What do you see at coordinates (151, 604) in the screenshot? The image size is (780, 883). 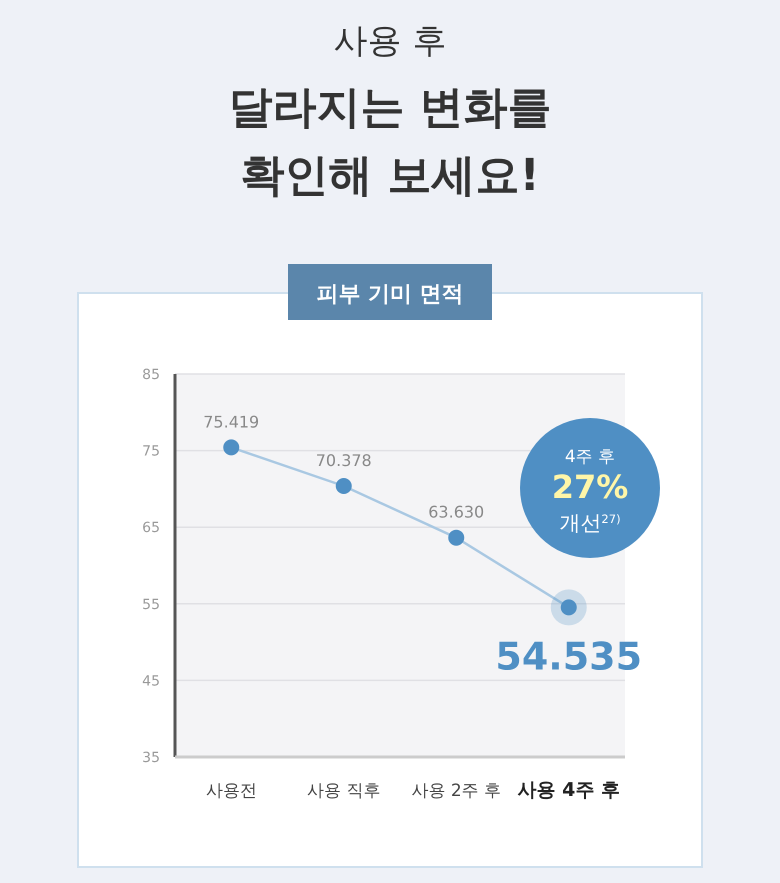 I see `y-tick-label: 55` at bounding box center [151, 604].